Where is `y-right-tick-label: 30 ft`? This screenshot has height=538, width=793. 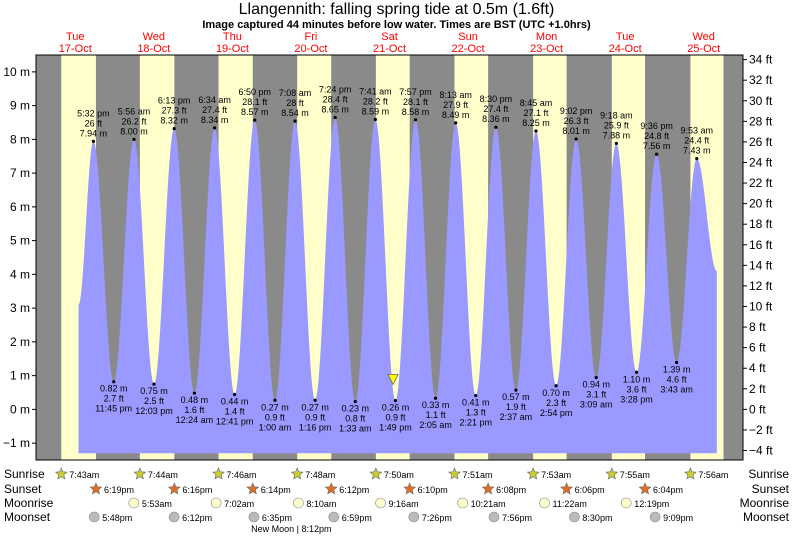
y-right-tick-label: 30 ft is located at coordinates (761, 101).